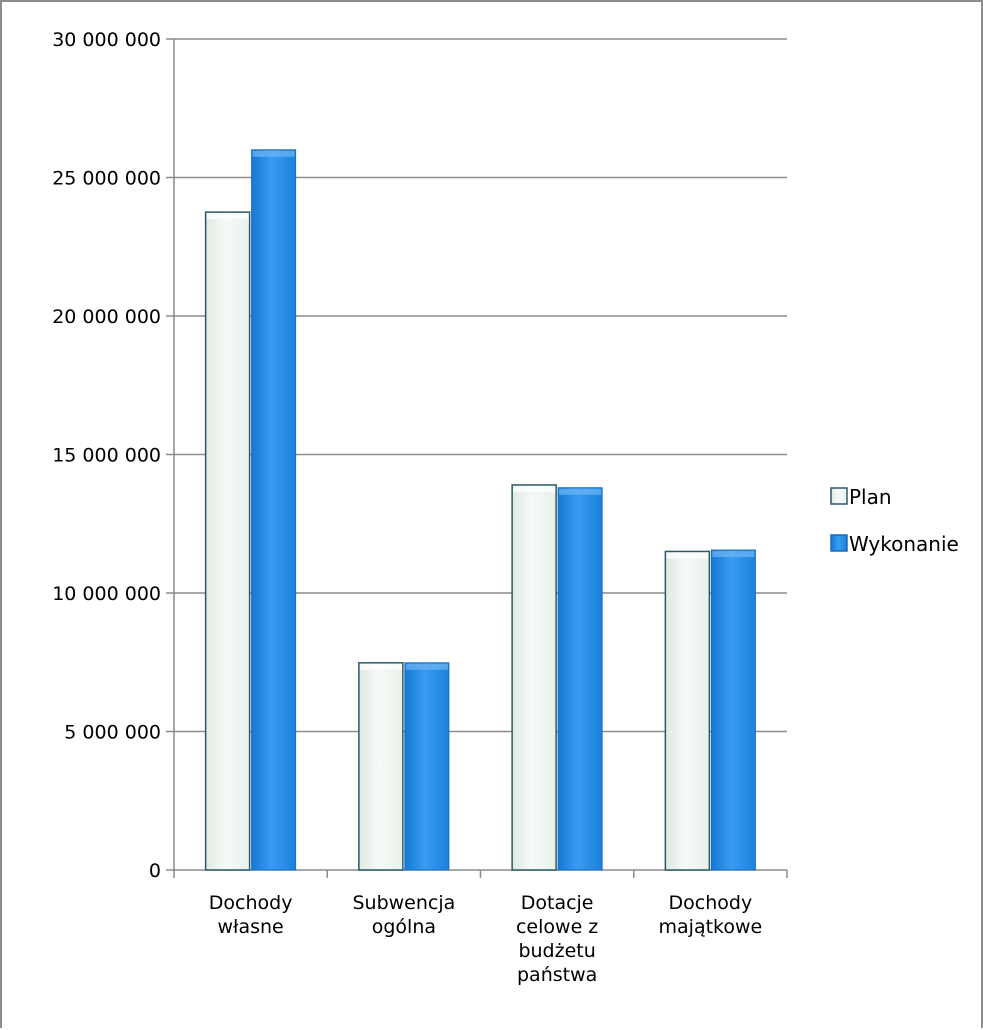  Describe the element at coordinates (894, 520) in the screenshot. I see `legend: Plan Wykonanie` at that location.